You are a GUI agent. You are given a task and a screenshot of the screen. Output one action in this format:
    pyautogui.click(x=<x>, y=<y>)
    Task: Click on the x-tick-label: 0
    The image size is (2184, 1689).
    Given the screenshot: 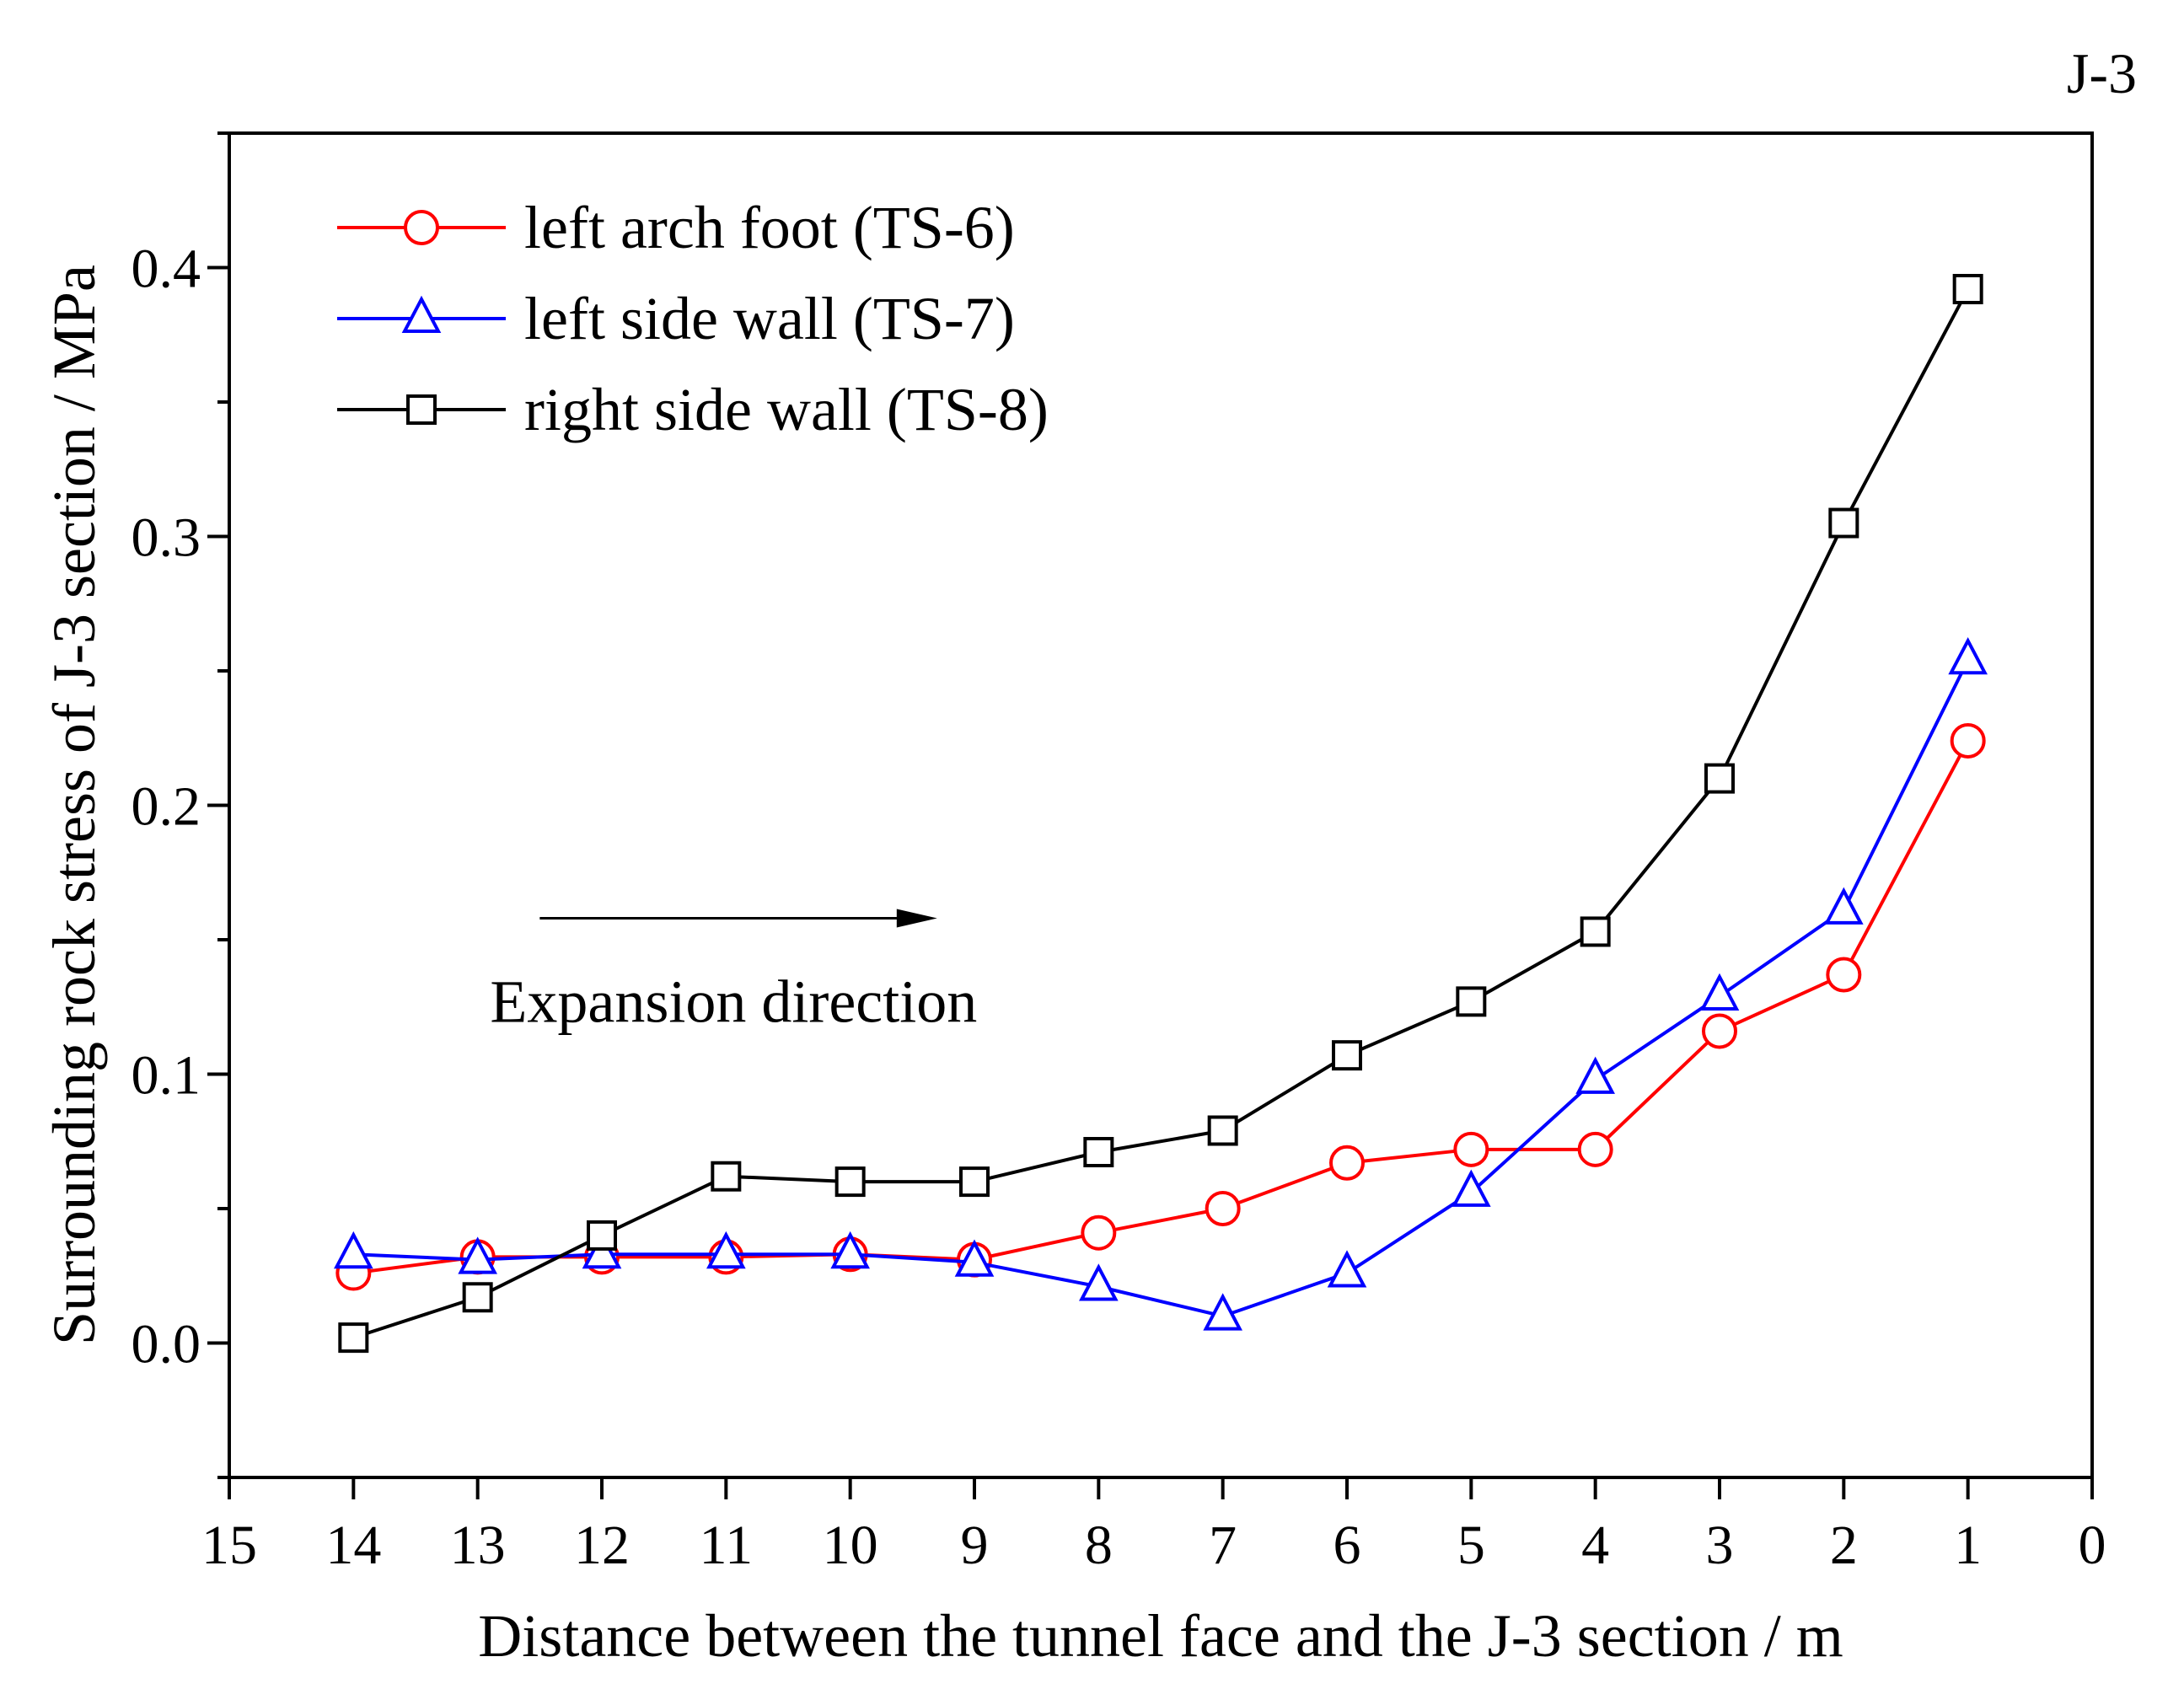 What is the action you would take?
    pyautogui.click(x=2092, y=1545)
    